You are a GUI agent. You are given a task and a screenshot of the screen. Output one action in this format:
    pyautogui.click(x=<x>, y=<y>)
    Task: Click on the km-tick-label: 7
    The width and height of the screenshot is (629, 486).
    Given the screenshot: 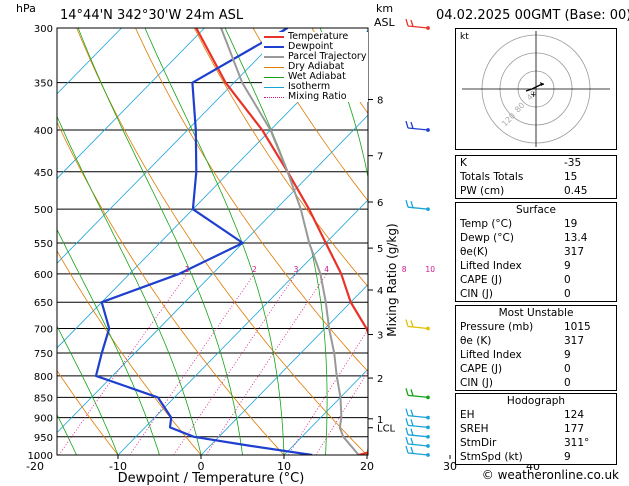 What is the action you would take?
    pyautogui.click(x=380, y=157)
    